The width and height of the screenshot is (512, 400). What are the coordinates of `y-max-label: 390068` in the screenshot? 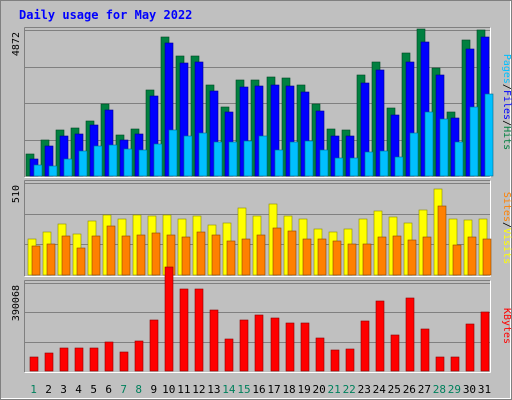 It's located at (16, 303).